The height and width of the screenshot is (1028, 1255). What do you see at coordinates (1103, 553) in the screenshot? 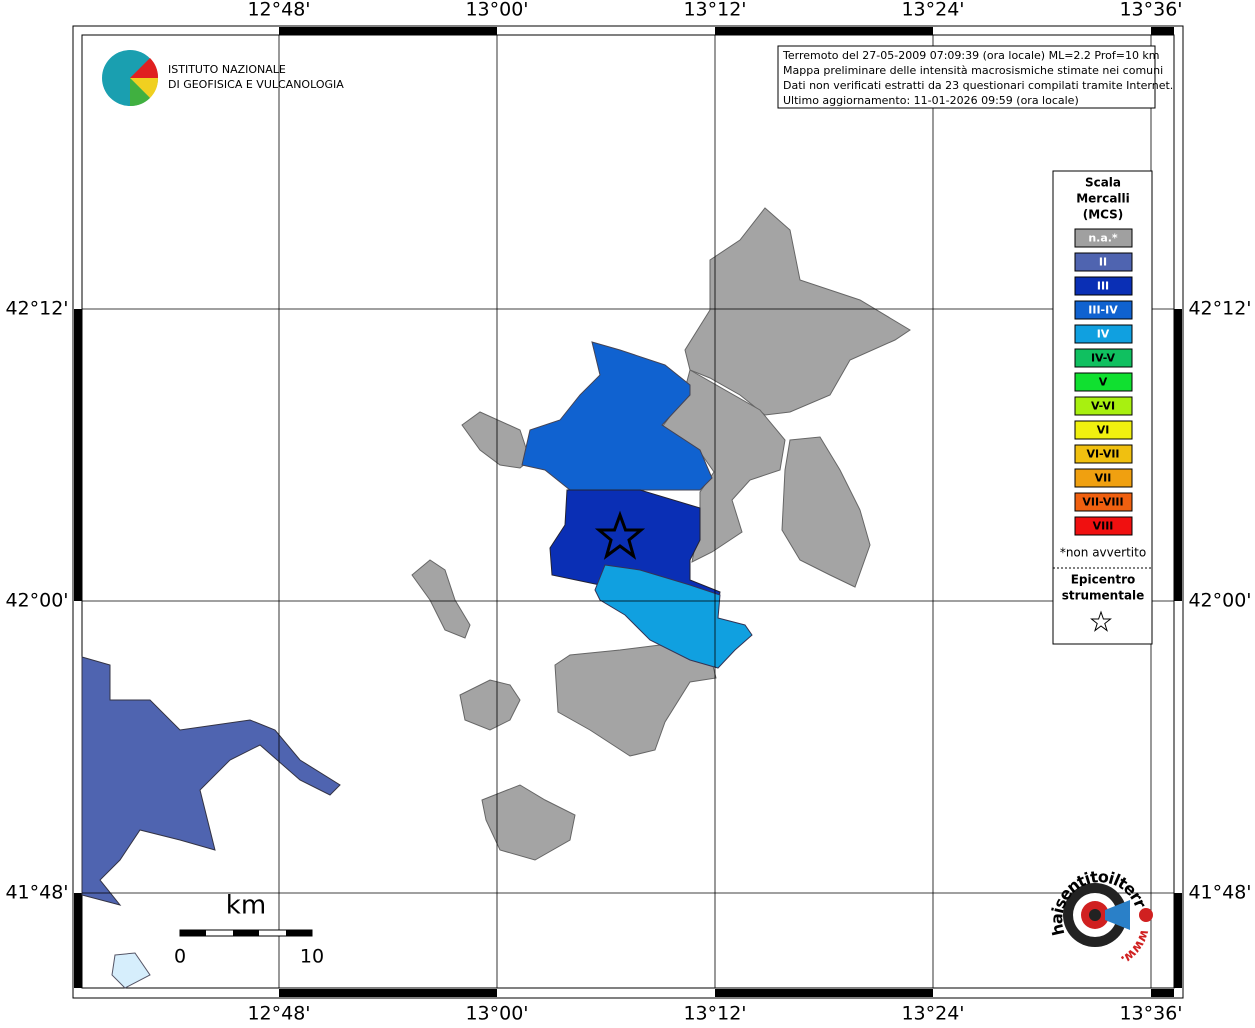
I see `legend-note: *non avvertito` at bounding box center [1103, 553].